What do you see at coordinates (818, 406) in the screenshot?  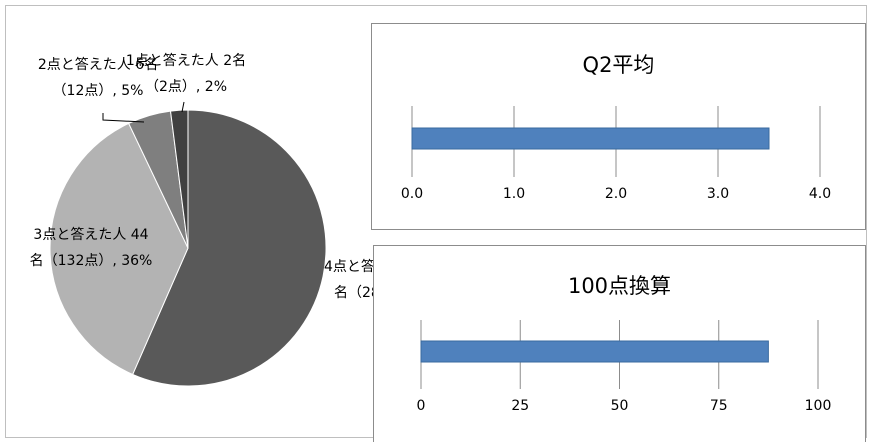 I see `tick-label: 100` at bounding box center [818, 406].